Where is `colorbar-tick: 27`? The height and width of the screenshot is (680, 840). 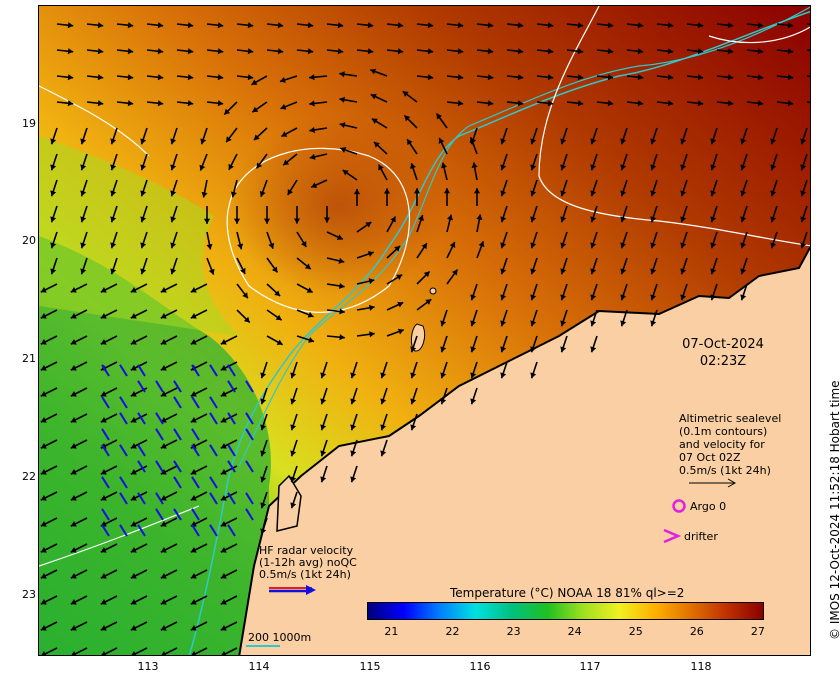 colorbar-tick: 27 is located at coordinates (757, 631).